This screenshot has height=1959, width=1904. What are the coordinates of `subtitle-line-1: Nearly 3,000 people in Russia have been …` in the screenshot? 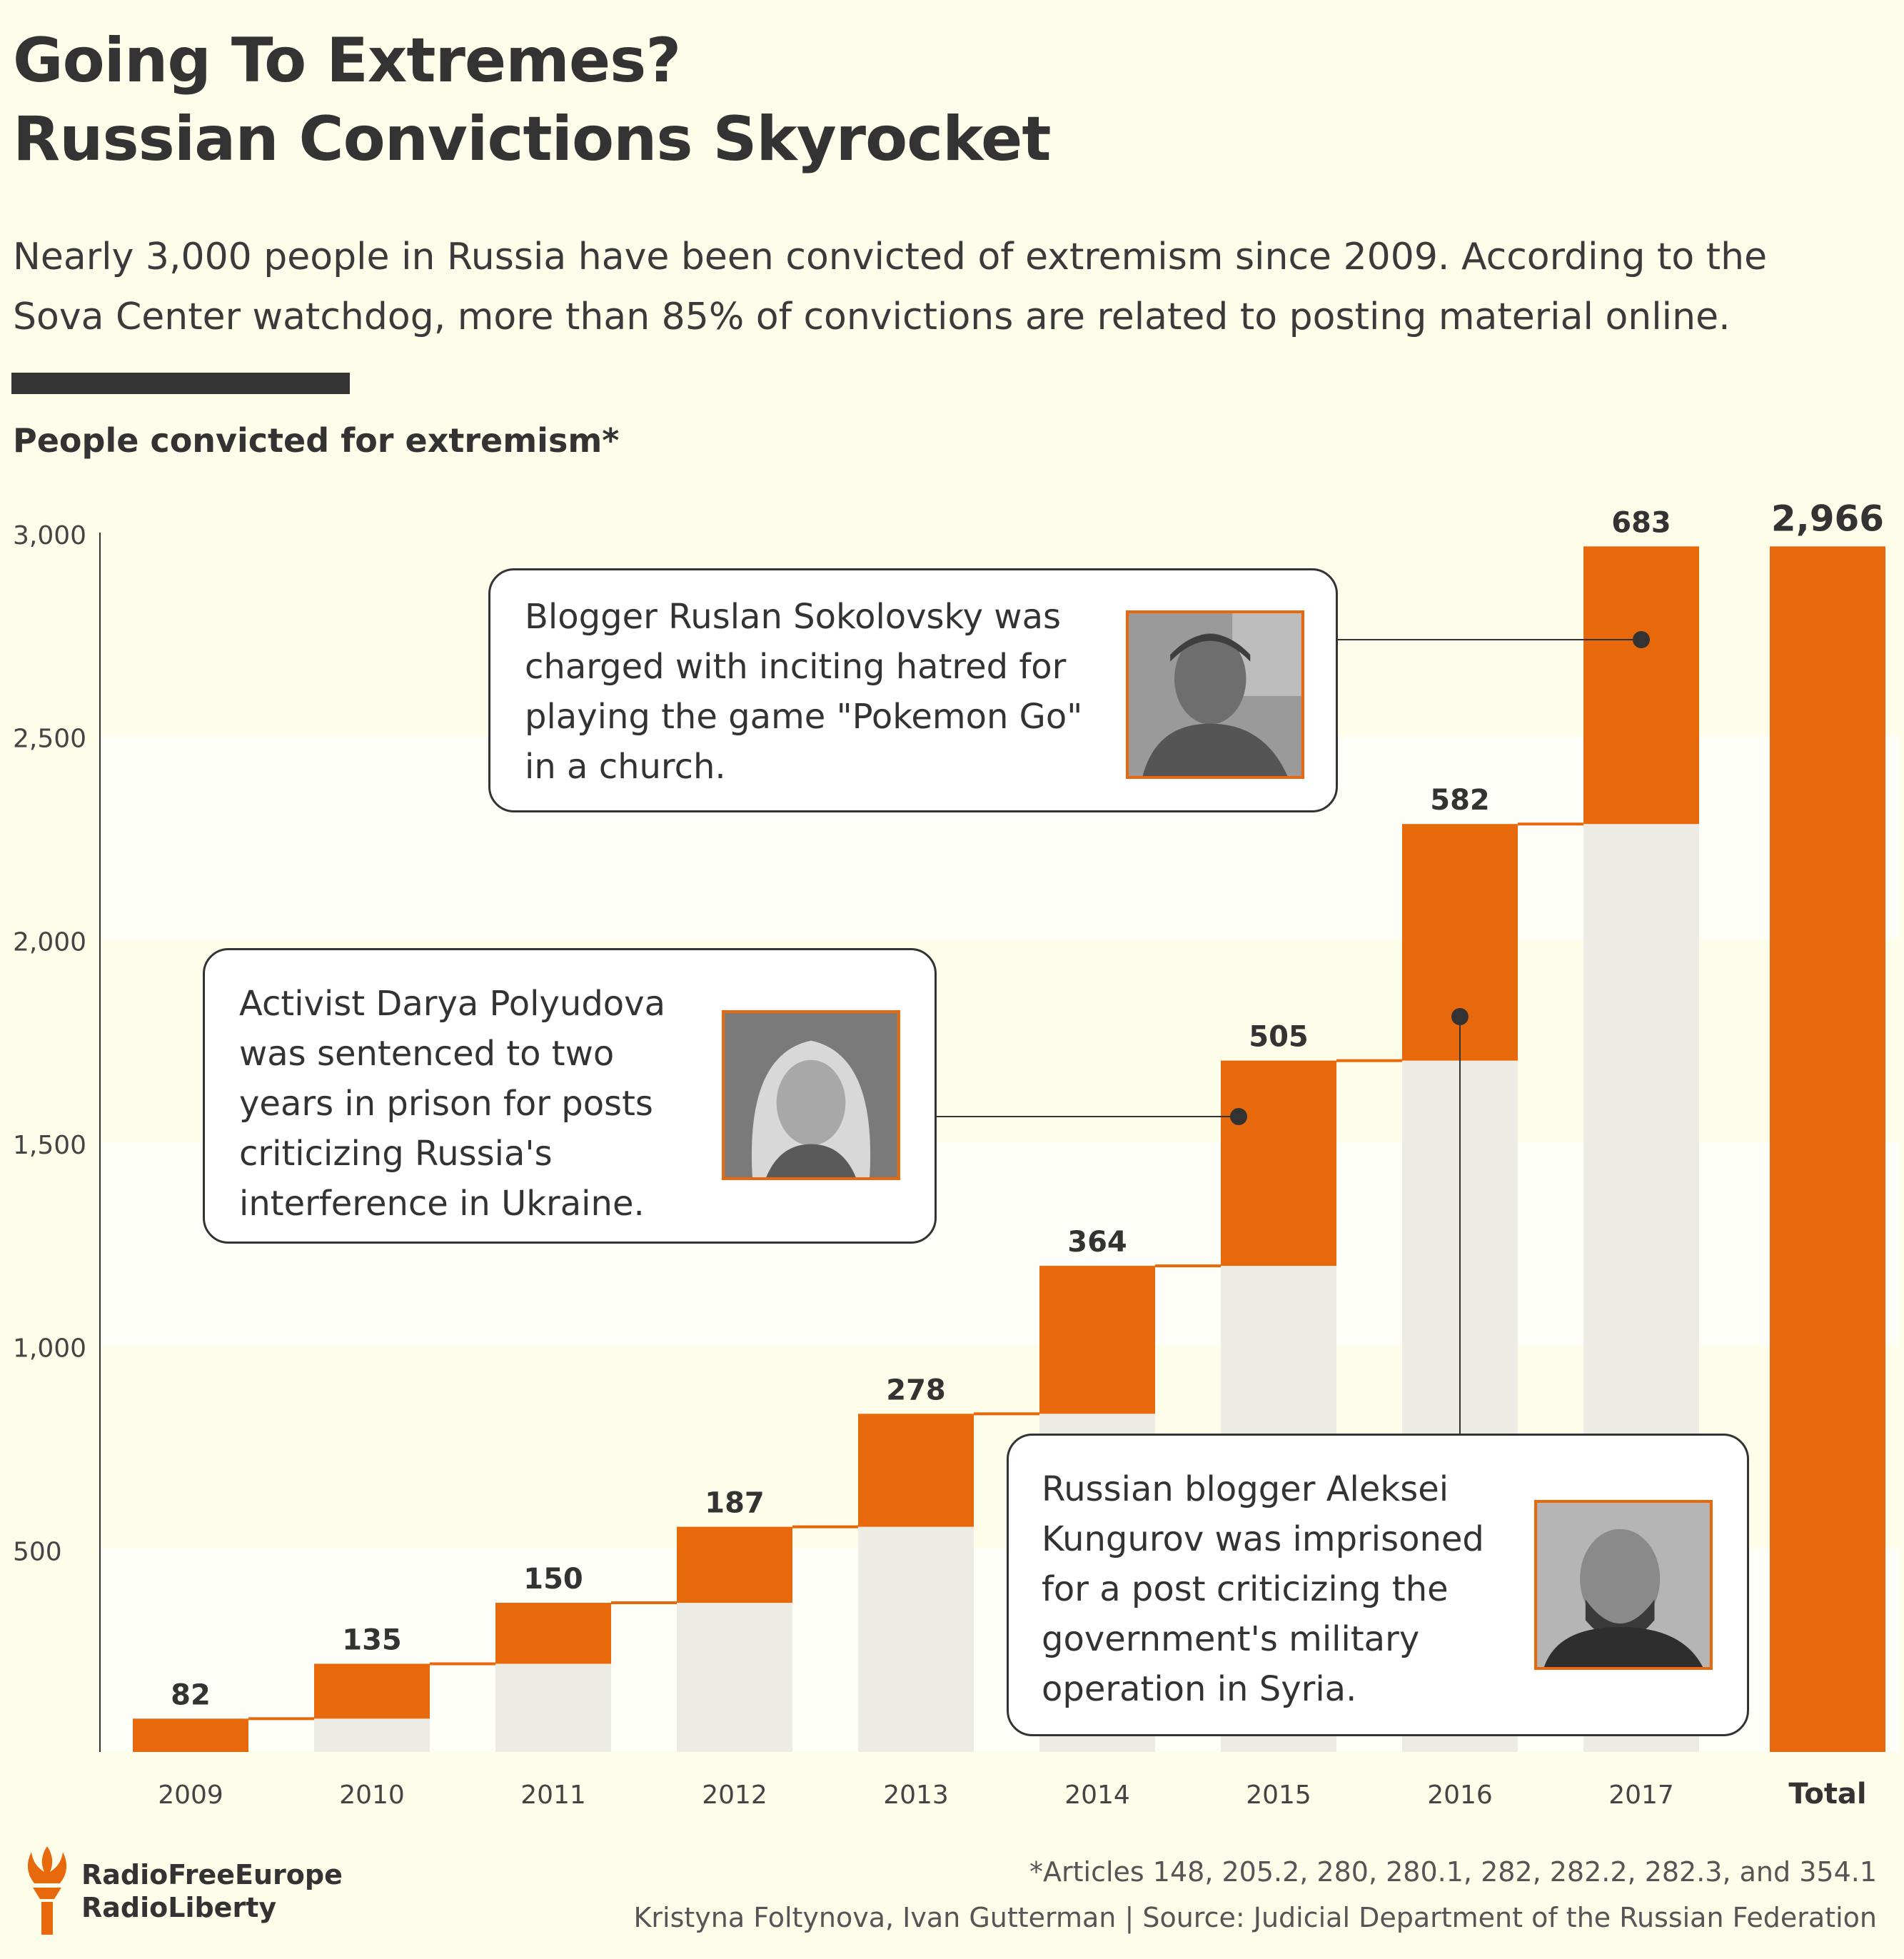 It's located at (890, 257).